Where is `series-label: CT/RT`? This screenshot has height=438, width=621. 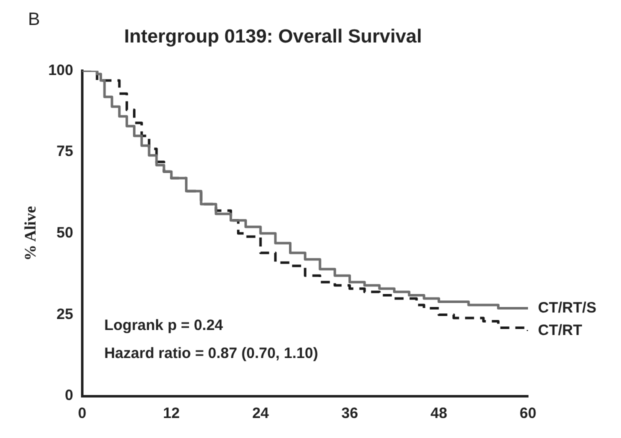
series-label: CT/RT is located at coordinates (560, 331).